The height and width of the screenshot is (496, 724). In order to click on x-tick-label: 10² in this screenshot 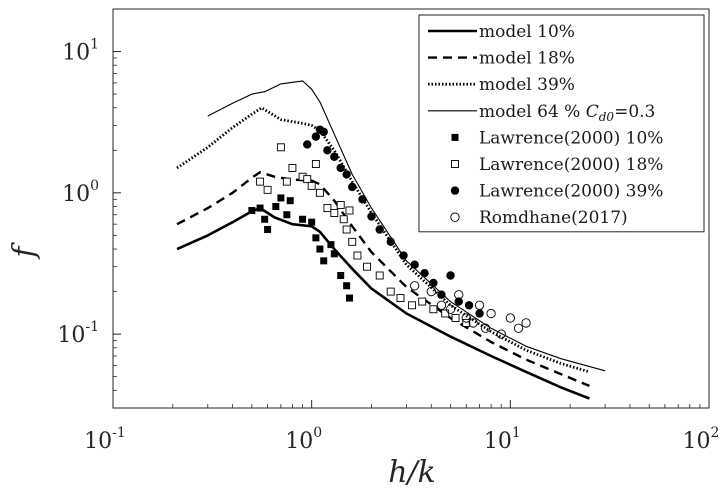, I will do `click(701, 439)`.